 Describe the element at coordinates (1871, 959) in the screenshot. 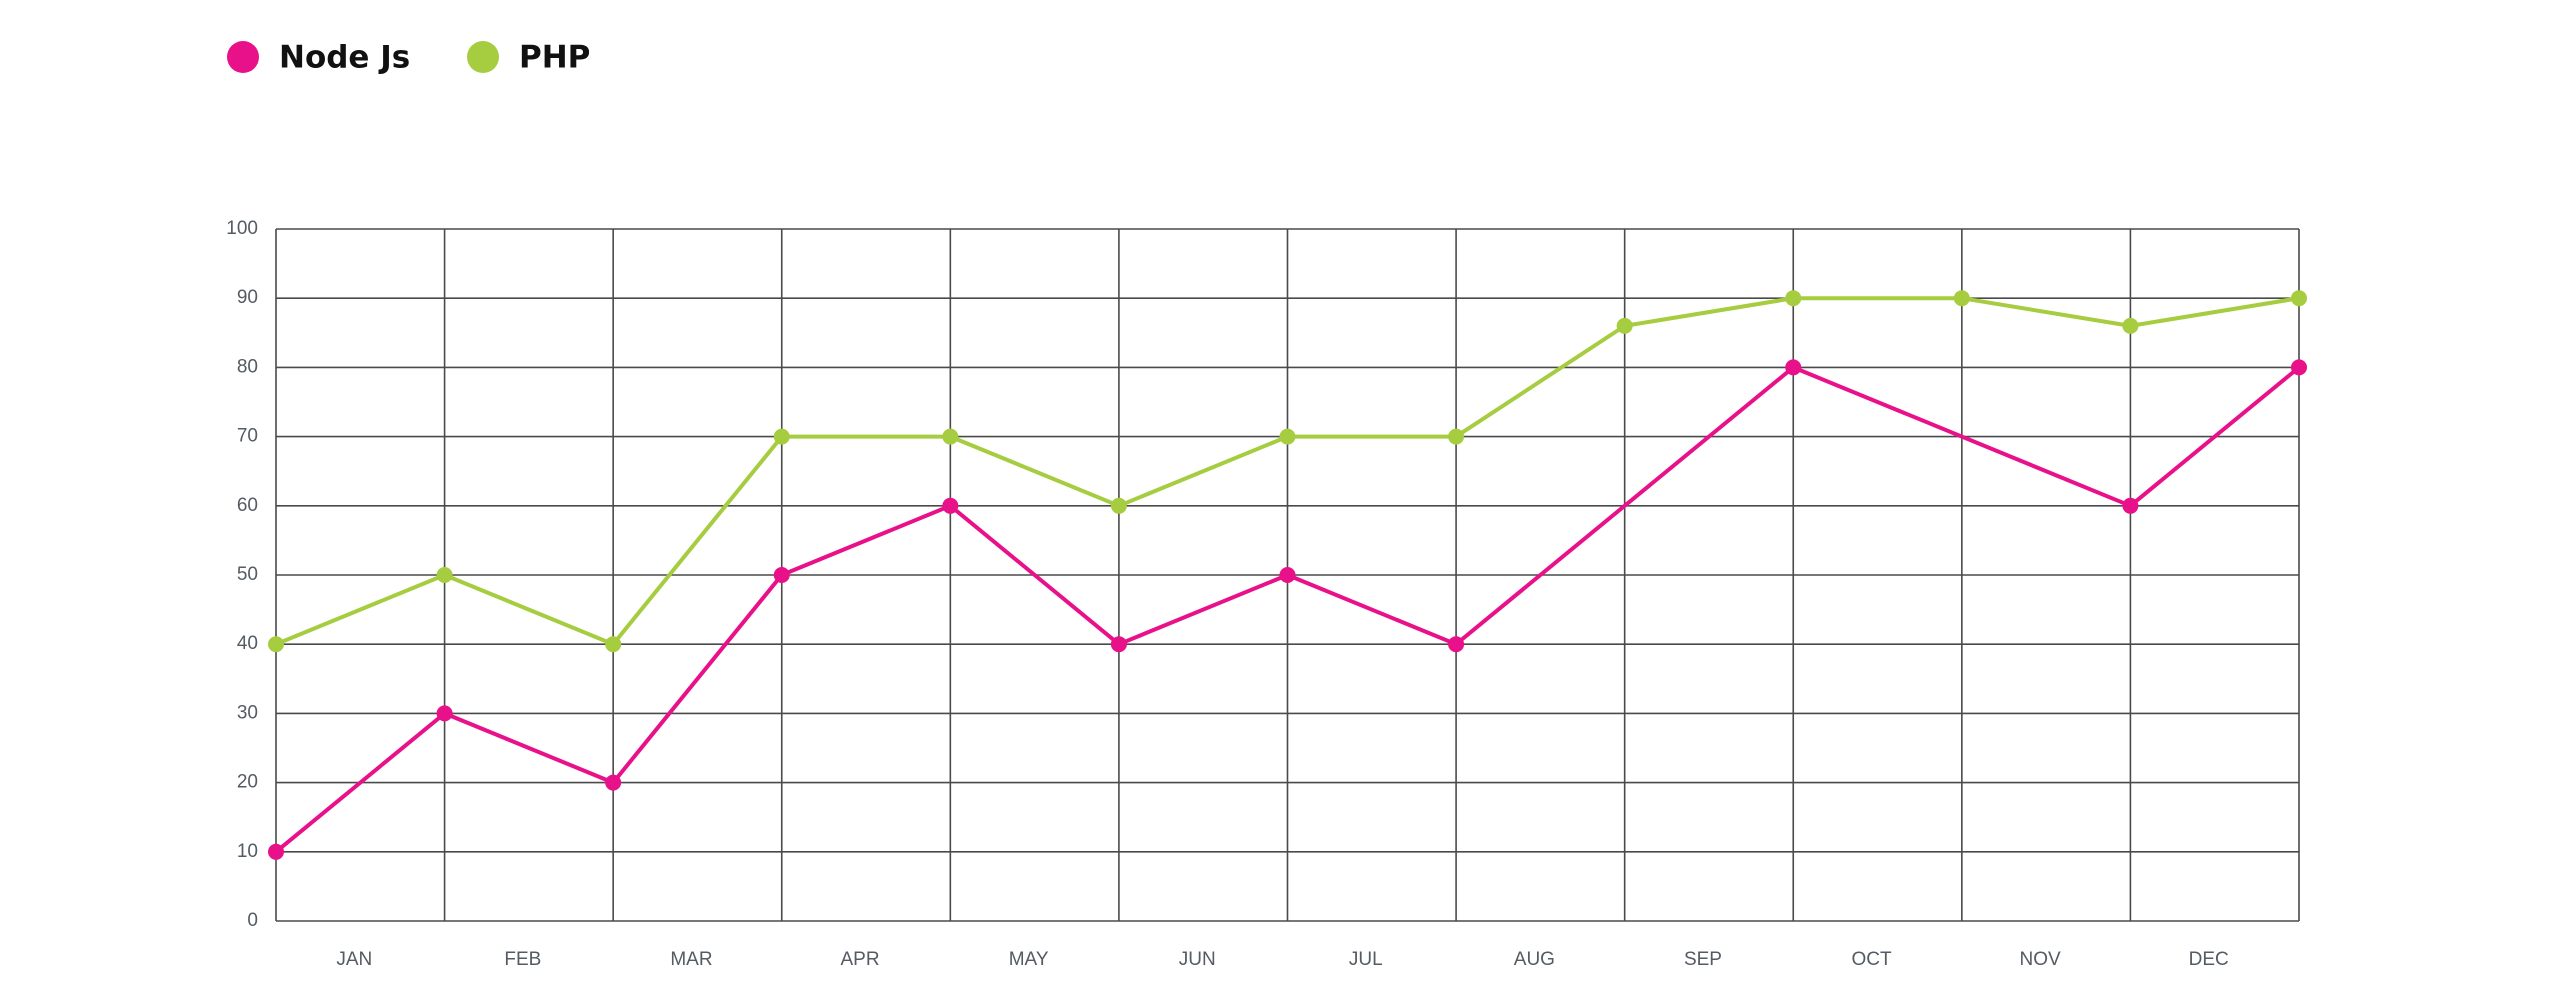

I see `x-tick-label: OCT` at that location.